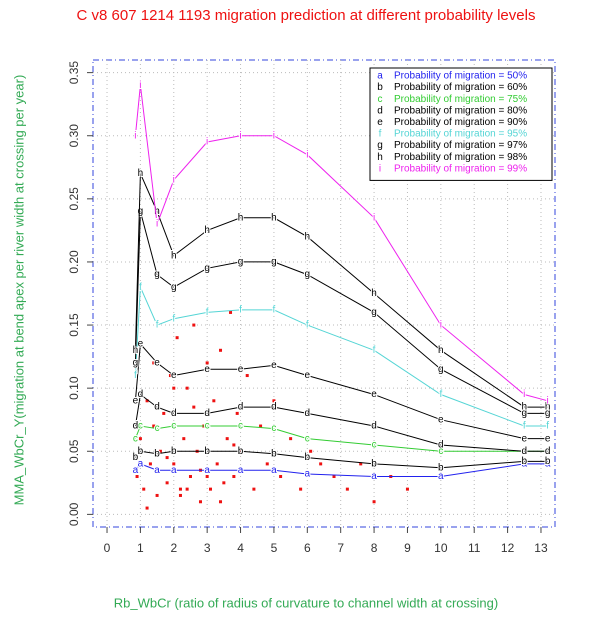  I want to click on x-tick-label: 13, so click(541, 548).